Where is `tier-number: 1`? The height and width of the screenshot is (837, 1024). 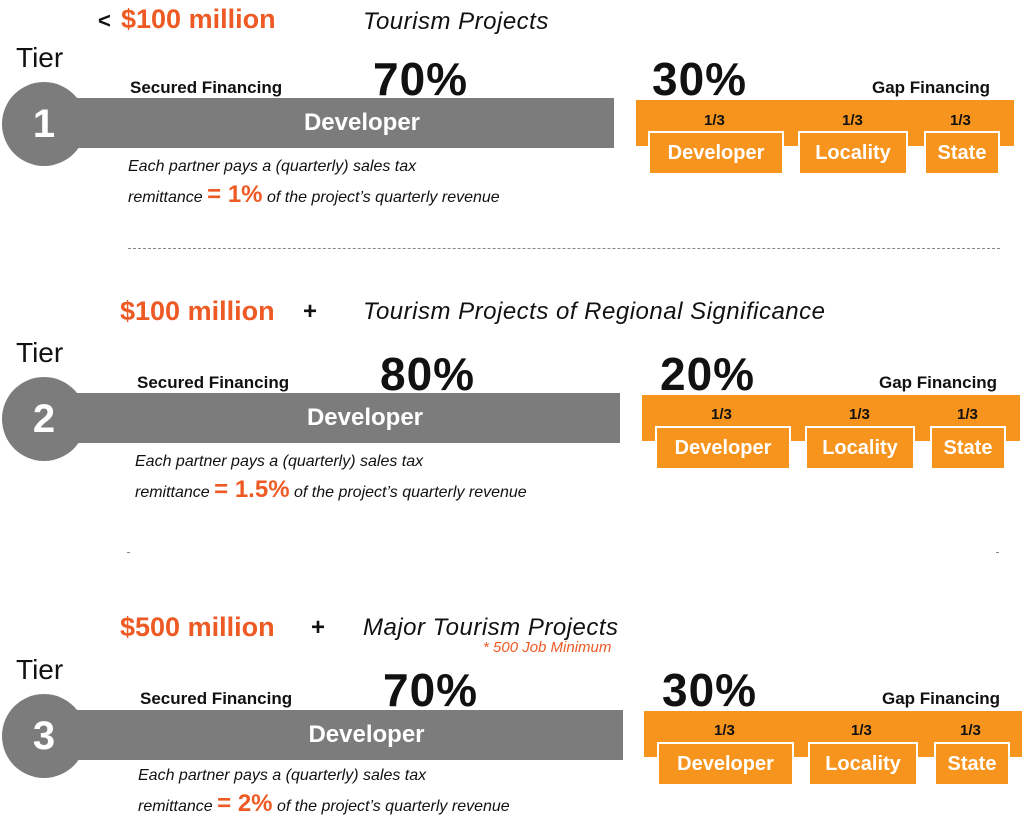
tier-number: 1 is located at coordinates (44, 123).